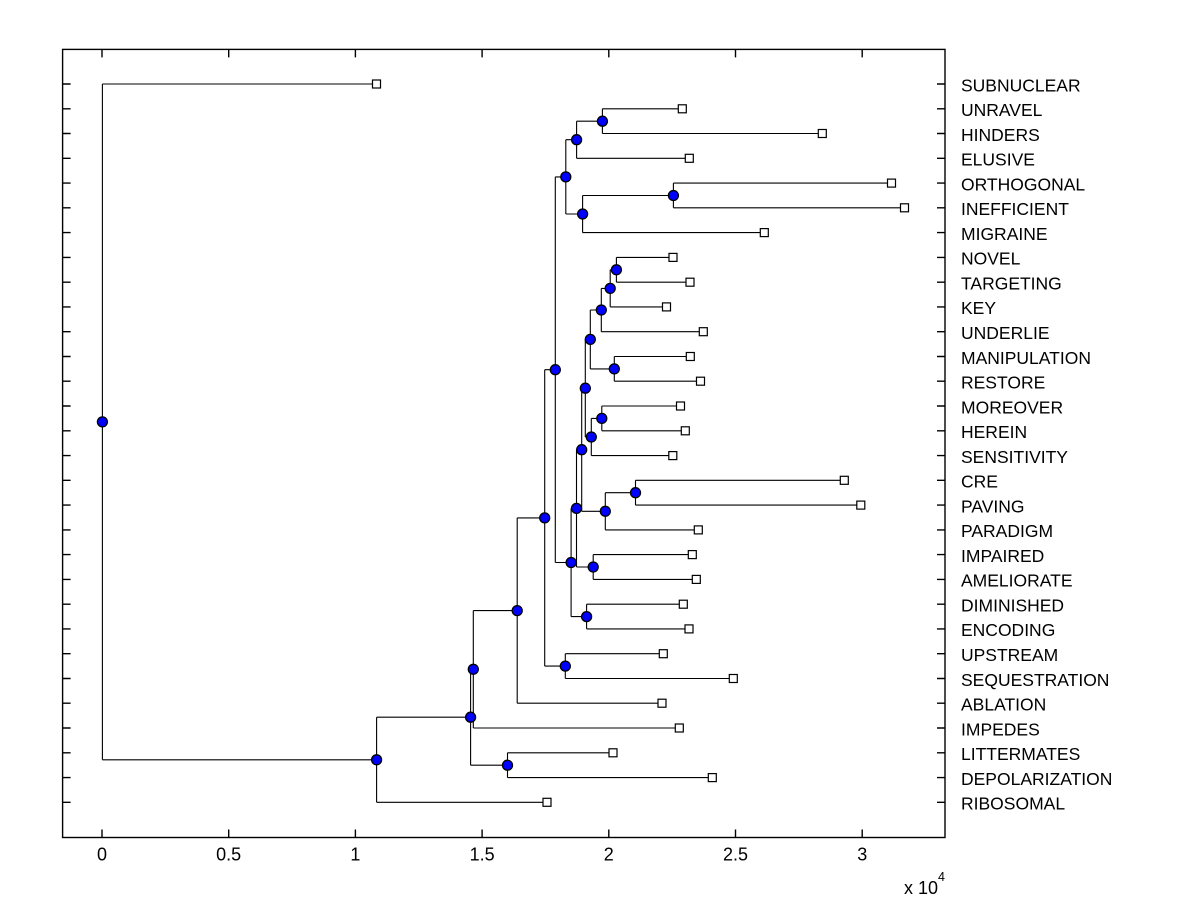 This screenshot has width=1200, height=905. I want to click on svg-text: ABLATION, so click(1003, 705).